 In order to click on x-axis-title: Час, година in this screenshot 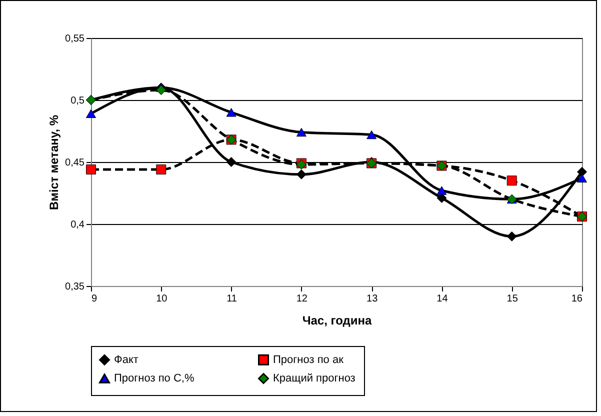, I will do `click(337, 321)`.